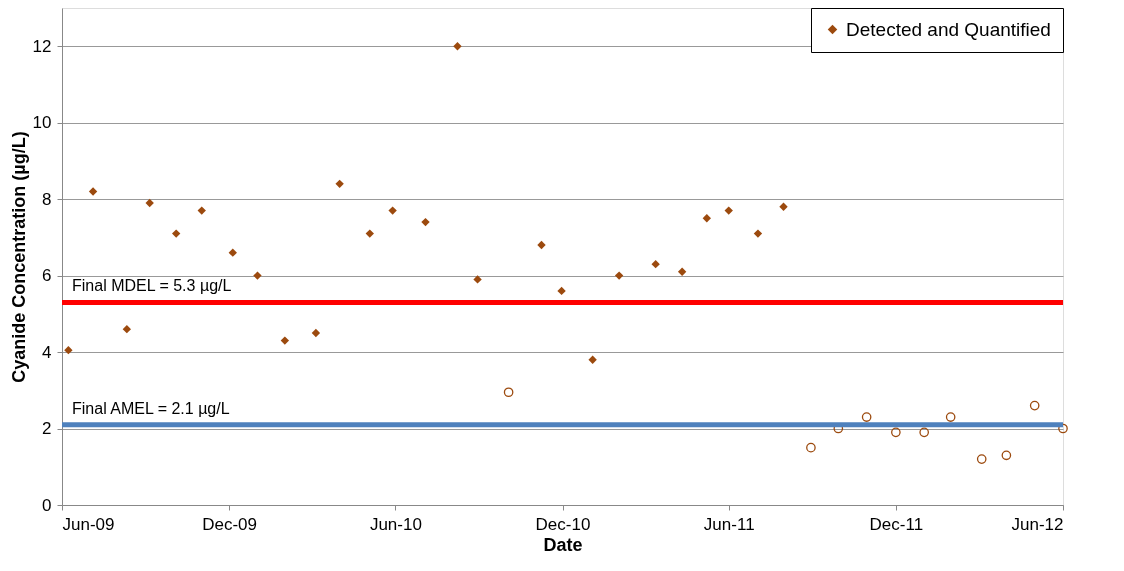  What do you see at coordinates (42, 123) in the screenshot?
I see `y-tick-label: 10` at bounding box center [42, 123].